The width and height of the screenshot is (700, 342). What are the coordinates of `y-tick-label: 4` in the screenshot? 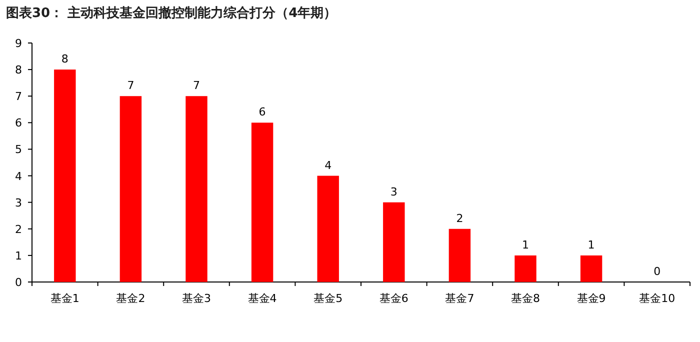 It's located at (18, 176).